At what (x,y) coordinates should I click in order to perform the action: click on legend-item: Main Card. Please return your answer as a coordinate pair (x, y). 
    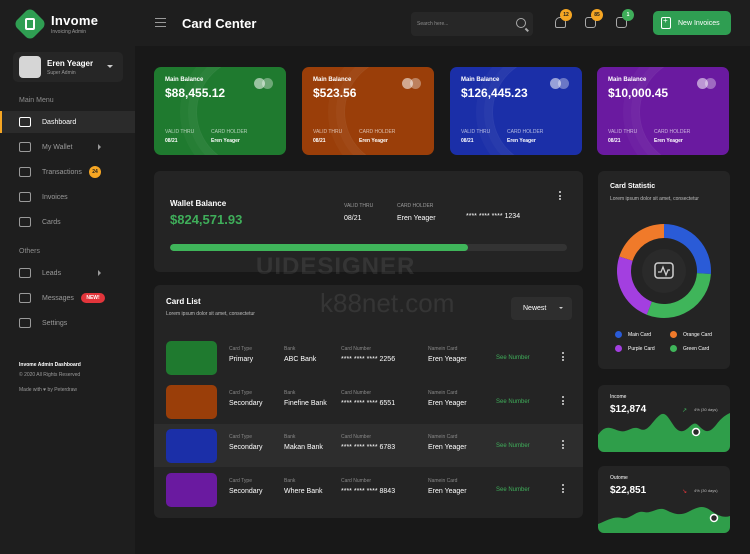
    Looking at the image, I should click on (633, 334).